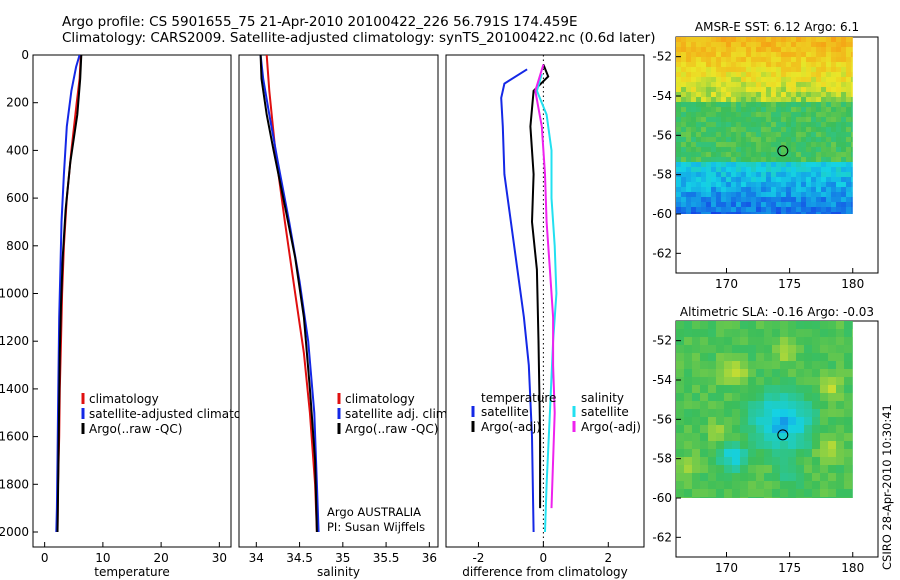 The width and height of the screenshot is (900, 580). What do you see at coordinates (160, 558) in the screenshot?
I see `x-tick-label: 20` at bounding box center [160, 558].